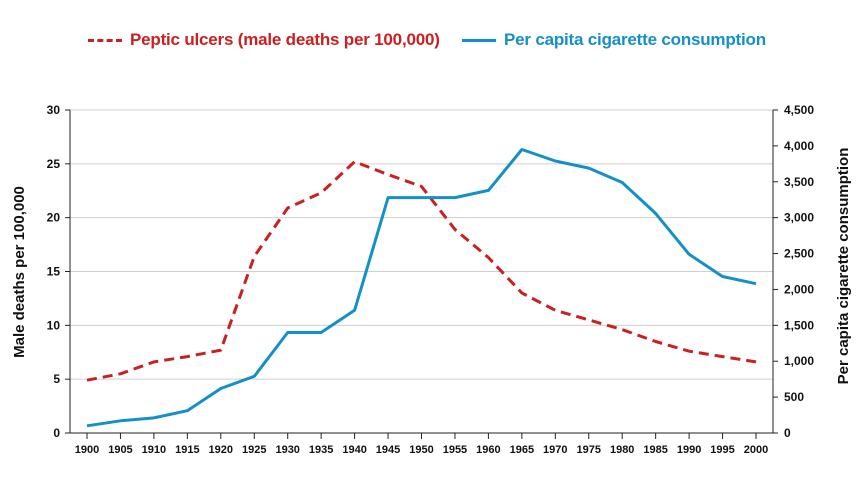  What do you see at coordinates (120, 450) in the screenshot?
I see `x-tick-label: 1905` at bounding box center [120, 450].